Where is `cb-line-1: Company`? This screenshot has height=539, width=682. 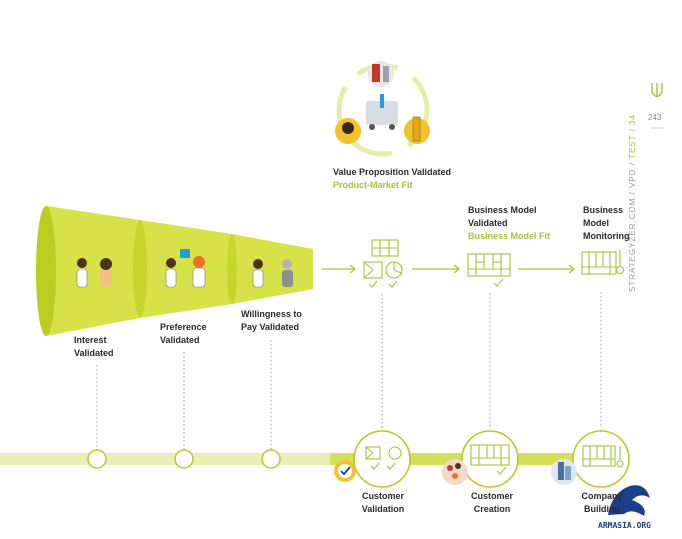
cb-line-1: Company is located at coordinates (602, 496).